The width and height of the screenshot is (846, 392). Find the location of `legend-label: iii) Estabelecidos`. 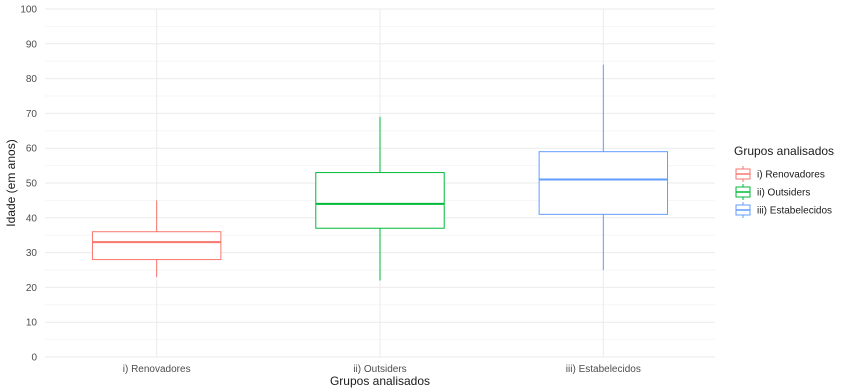

legend-label: iii) Estabelecidos is located at coordinates (794, 211).